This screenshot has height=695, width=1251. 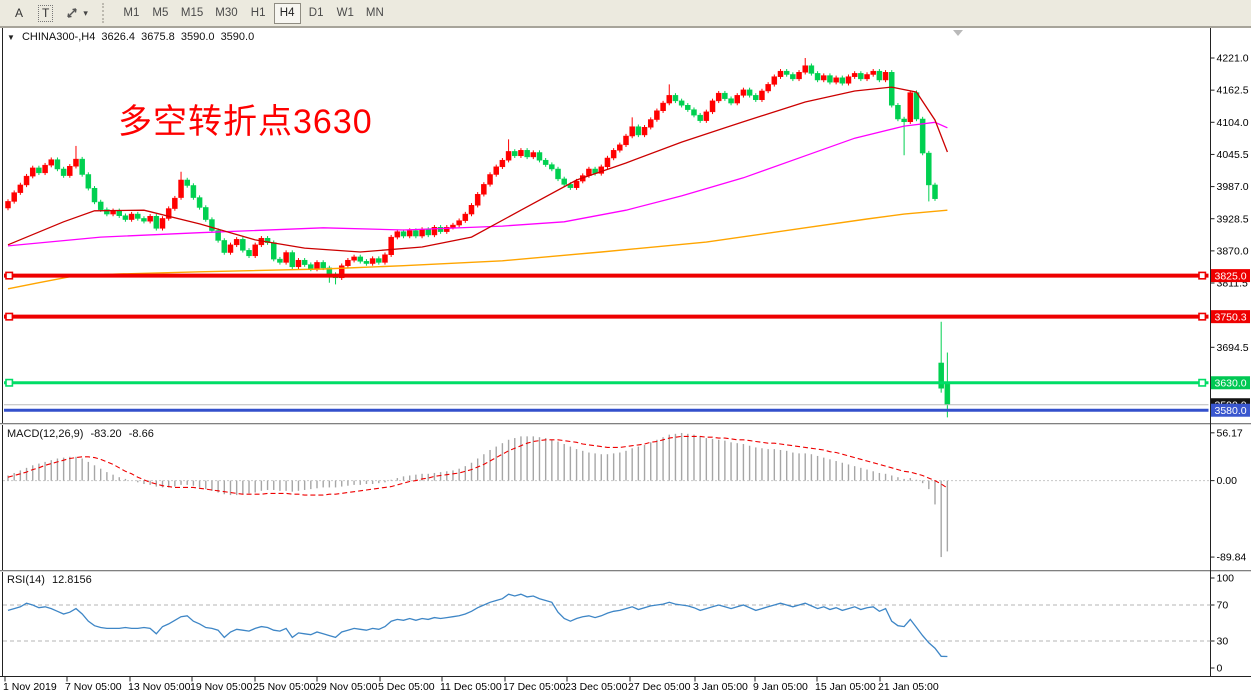 I want to click on text-label-tool-button: A, so click(x=19, y=13).